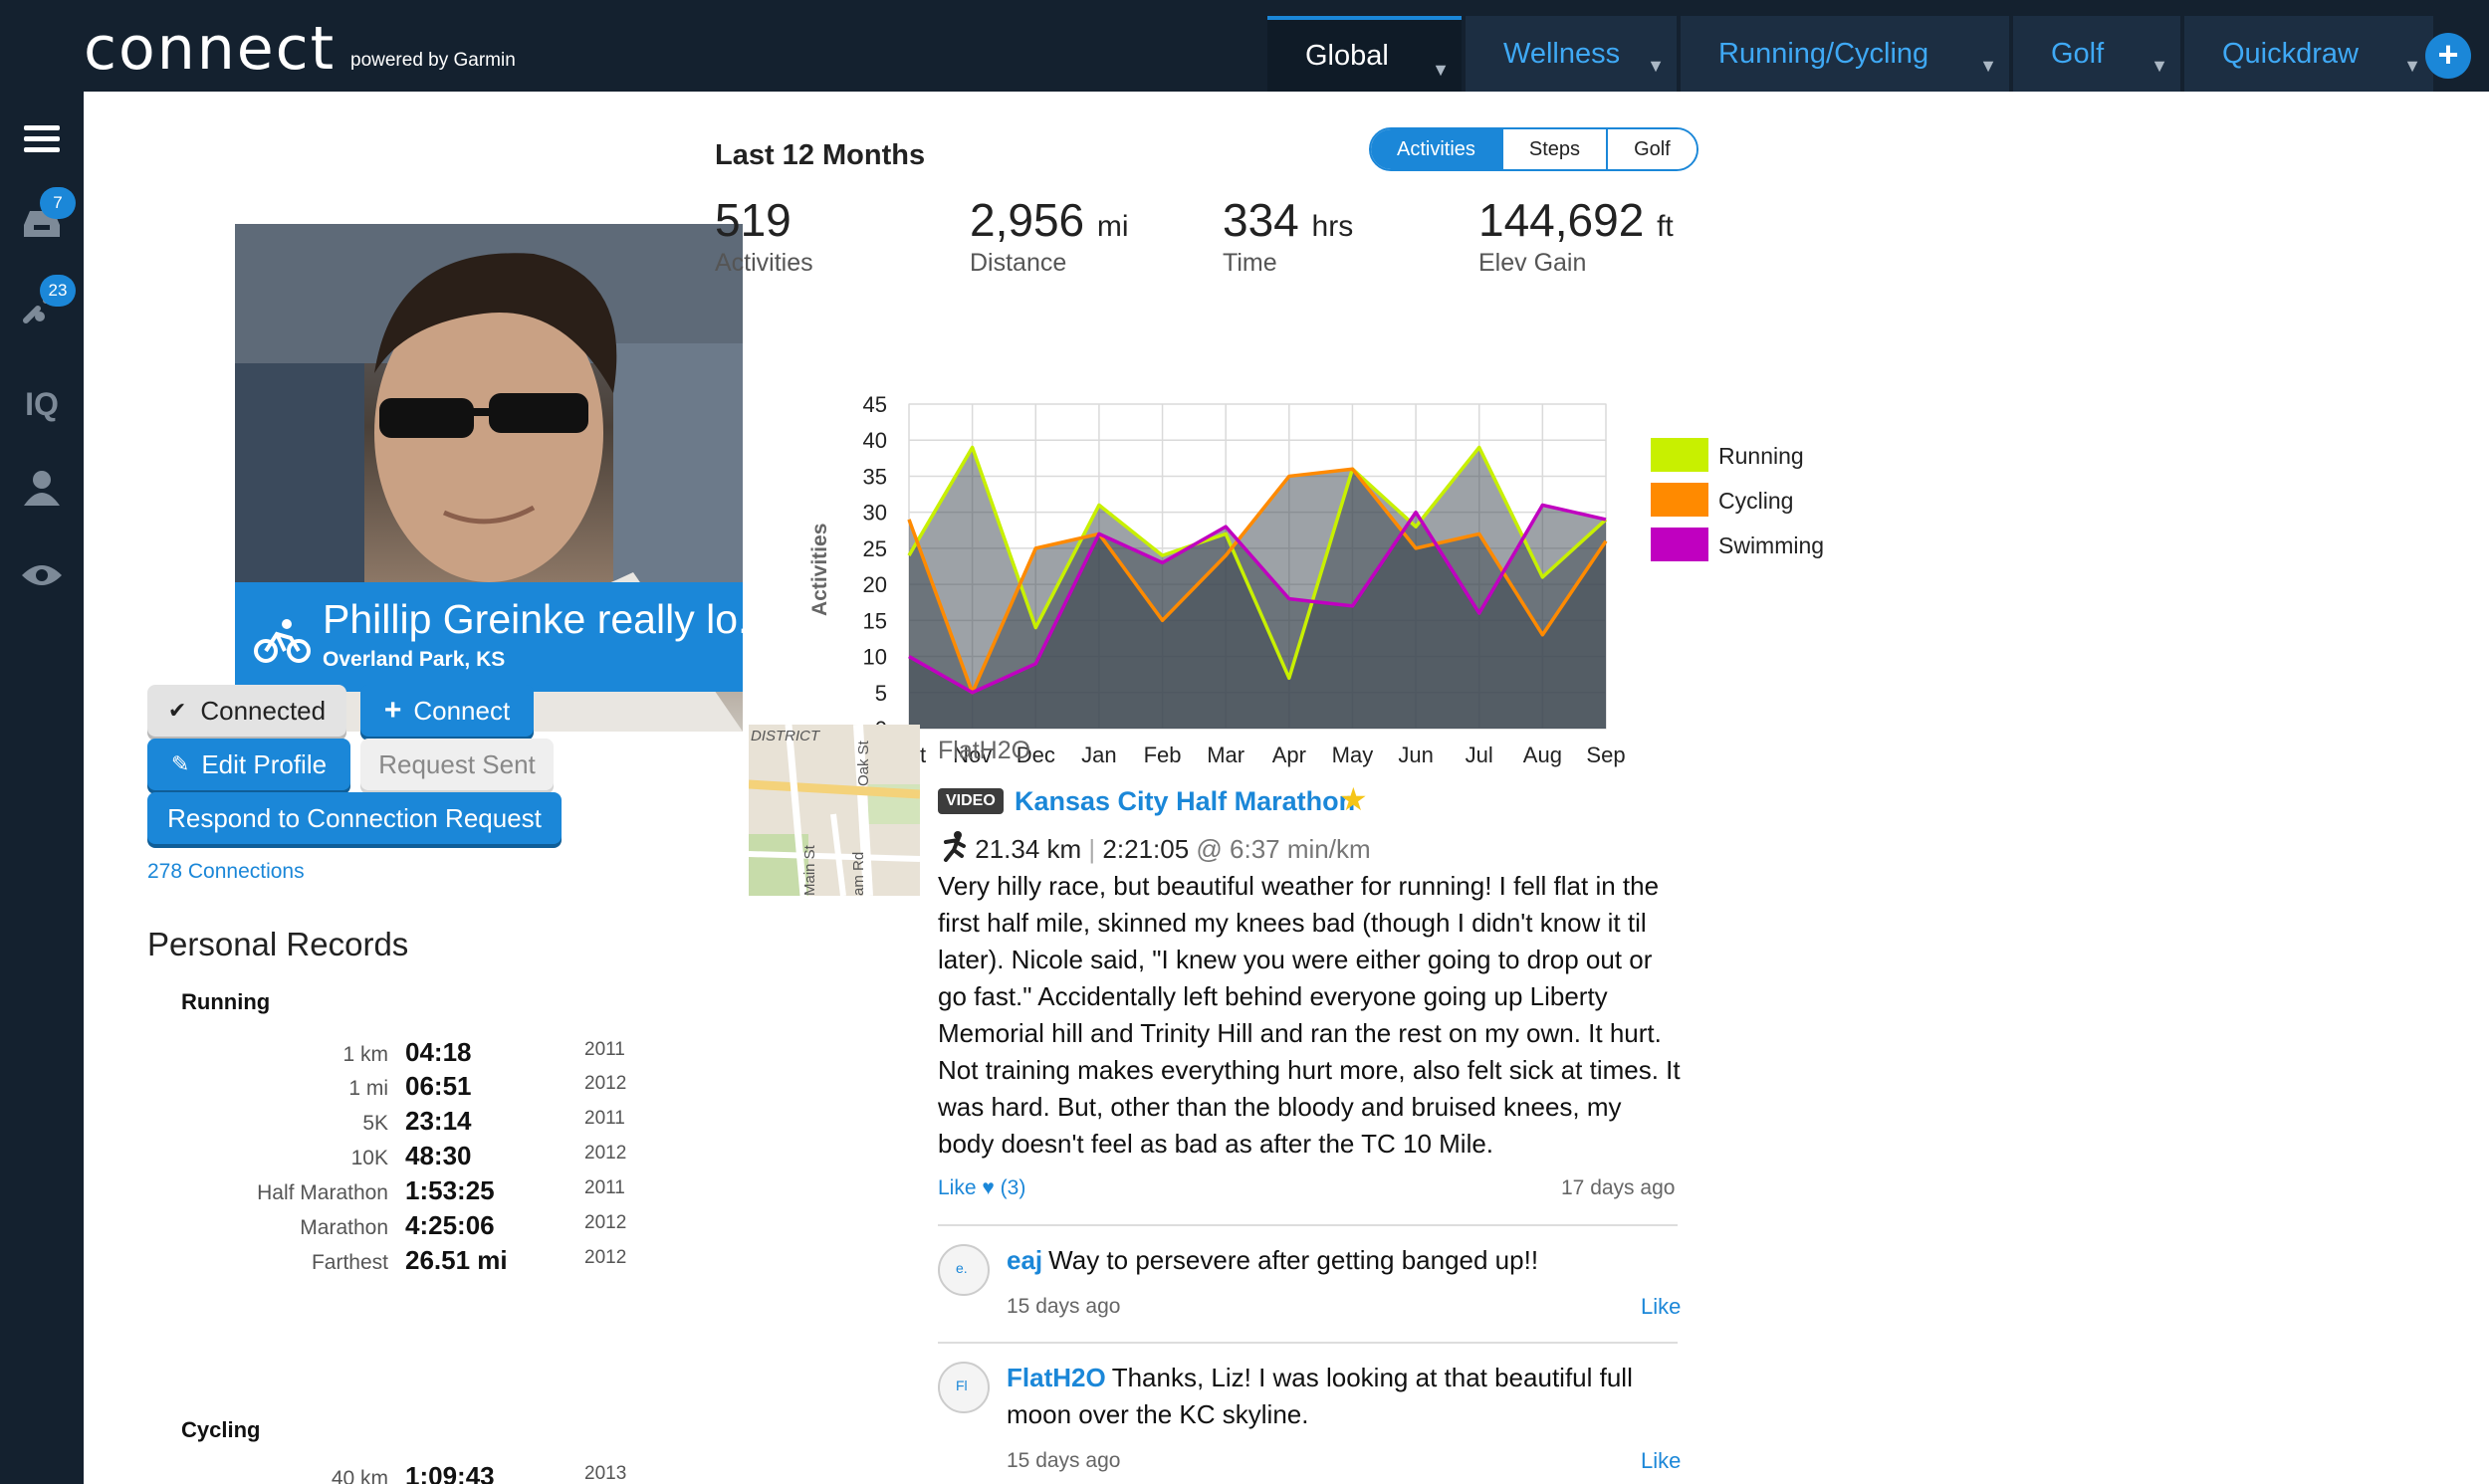  Describe the element at coordinates (1553, 149) in the screenshot. I see `toggle-steps: Steps` at that location.